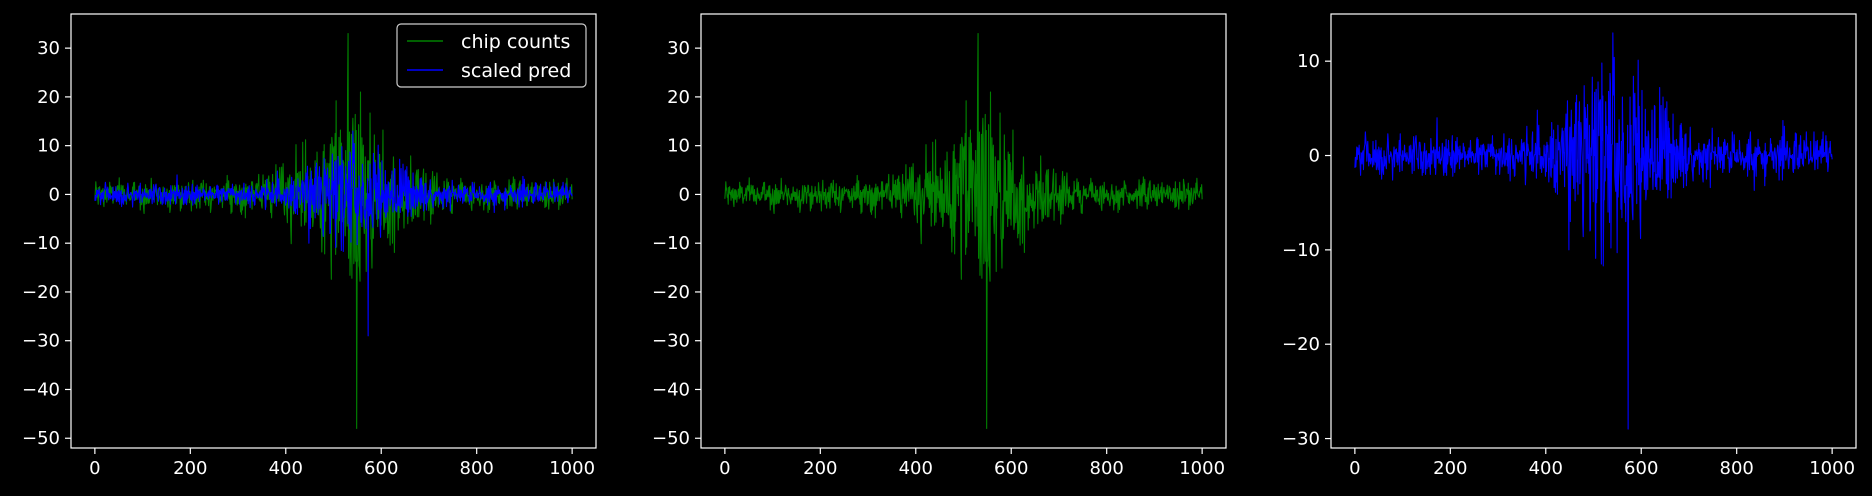 Image resolution: width=1872 pixels, height=496 pixels. I want to click on legend-box, so click(491, 55).